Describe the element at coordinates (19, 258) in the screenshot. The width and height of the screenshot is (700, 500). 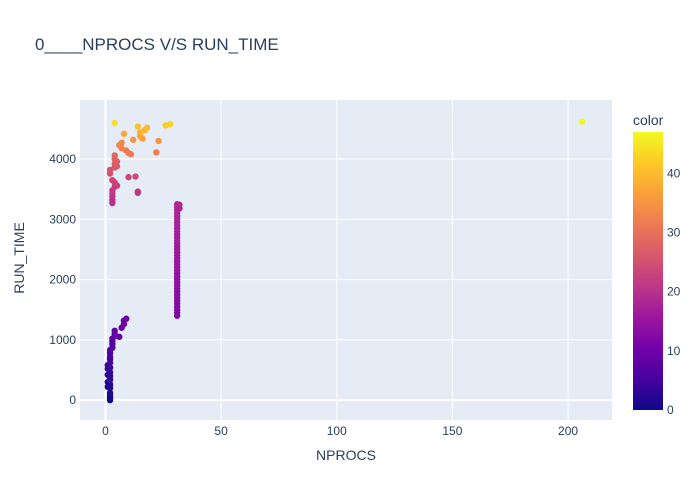
I see `y-axis-label: RUN_TIME` at that location.